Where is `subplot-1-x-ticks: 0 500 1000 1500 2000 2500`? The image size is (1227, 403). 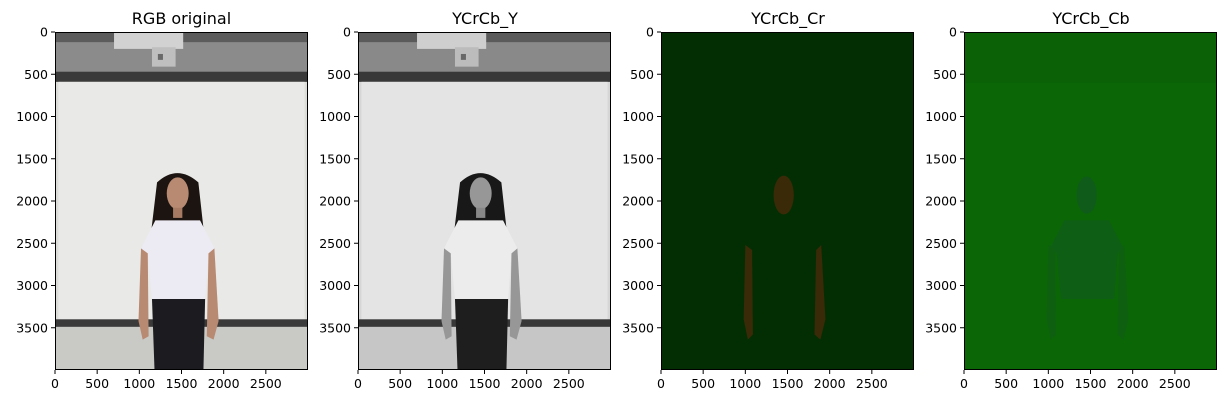 subplot-1-x-ticks: 0 500 1000 1500 2000 2500 is located at coordinates (166, 380).